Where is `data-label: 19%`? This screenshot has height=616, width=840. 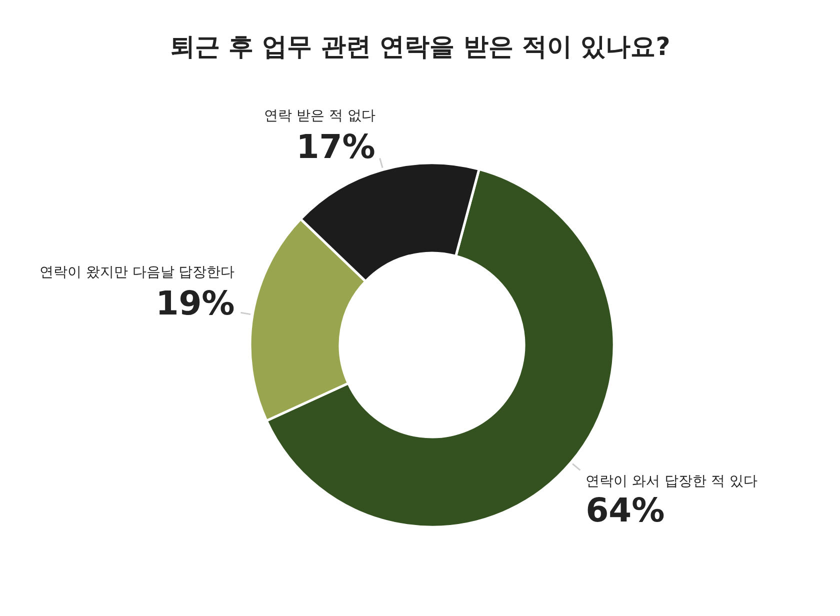
data-label: 19% is located at coordinates (195, 302).